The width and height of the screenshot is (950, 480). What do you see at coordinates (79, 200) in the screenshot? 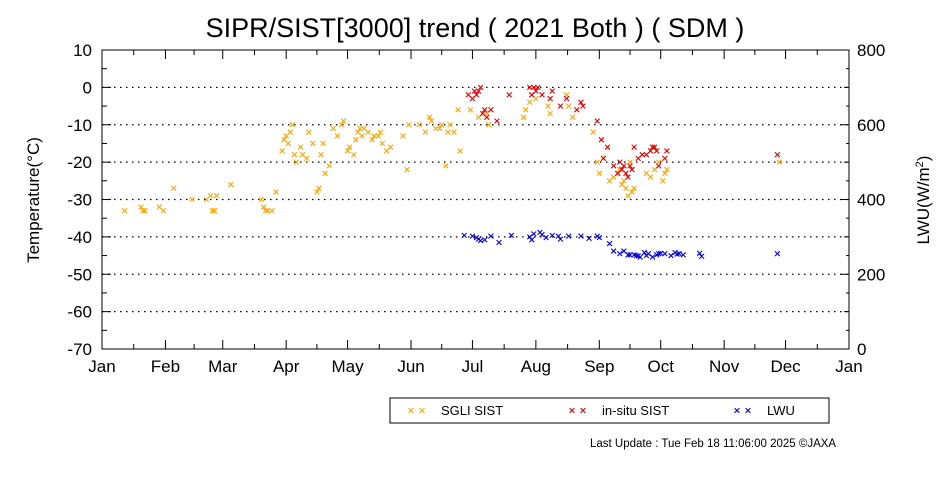
I see `y-tick-label: -30` at bounding box center [79, 200].